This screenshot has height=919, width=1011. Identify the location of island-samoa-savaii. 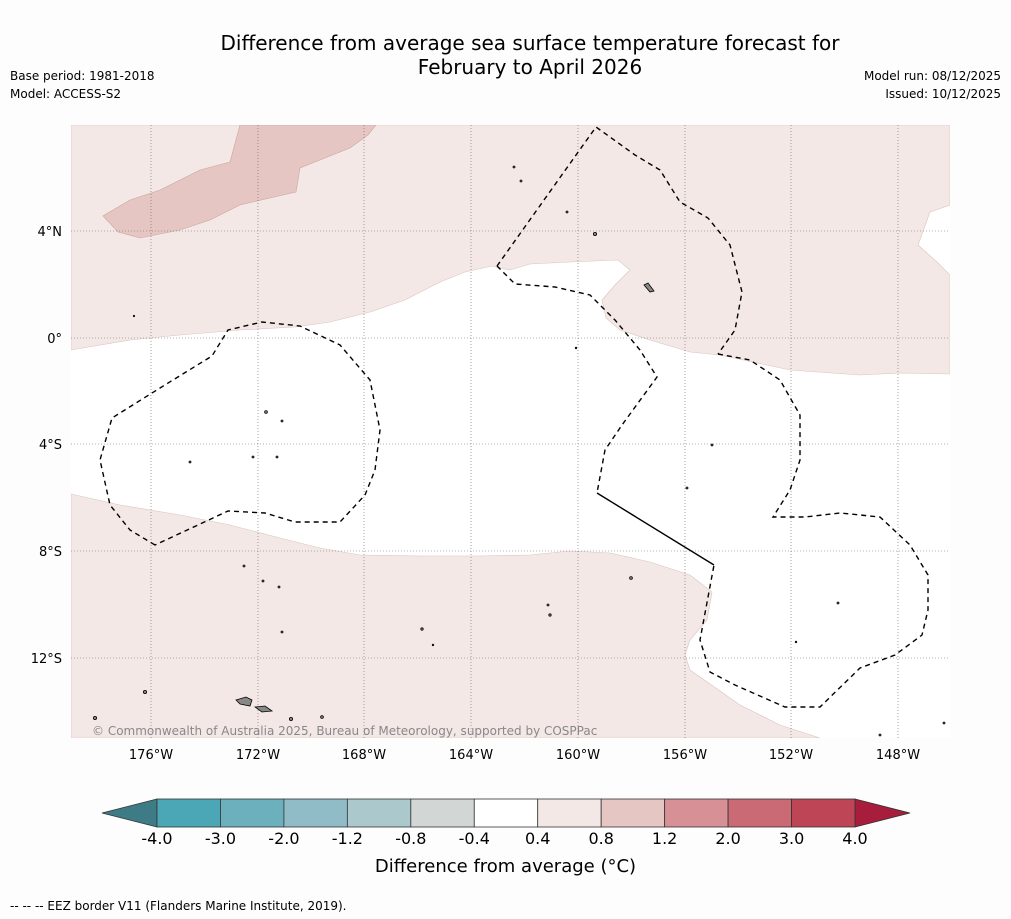
(263, 709).